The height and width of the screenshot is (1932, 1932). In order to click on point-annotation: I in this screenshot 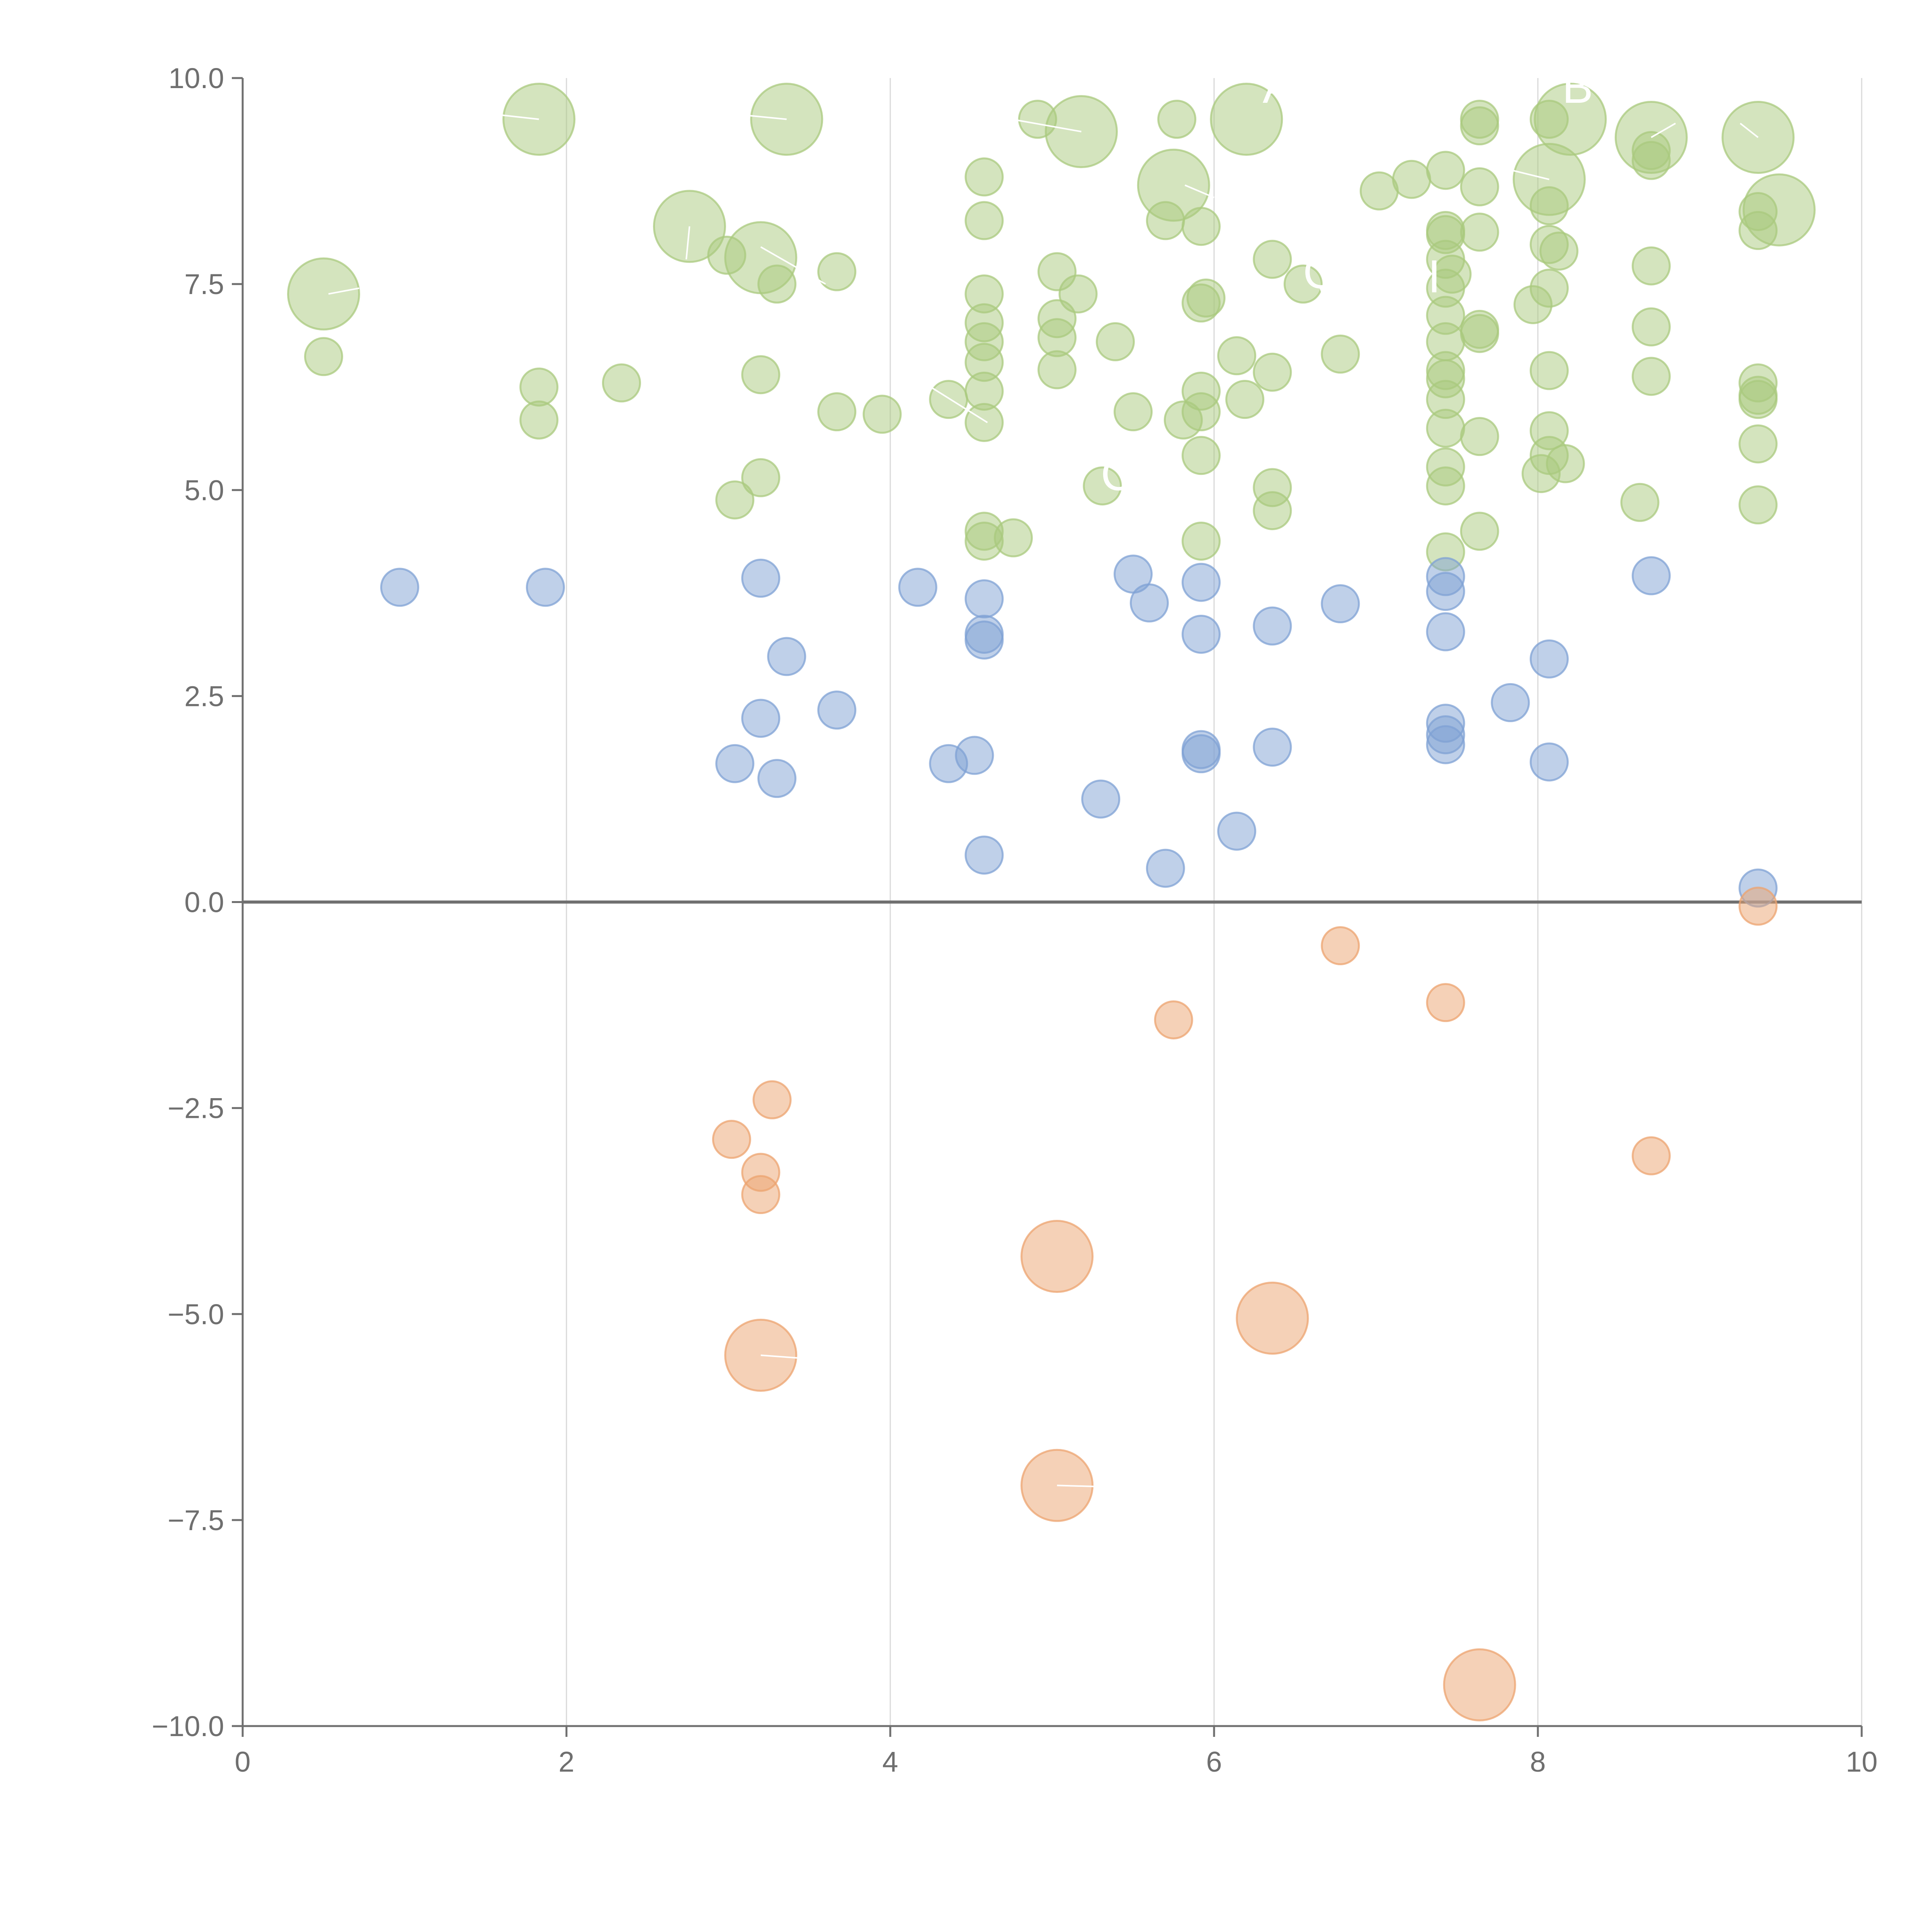, I will do `click(1434, 276)`.